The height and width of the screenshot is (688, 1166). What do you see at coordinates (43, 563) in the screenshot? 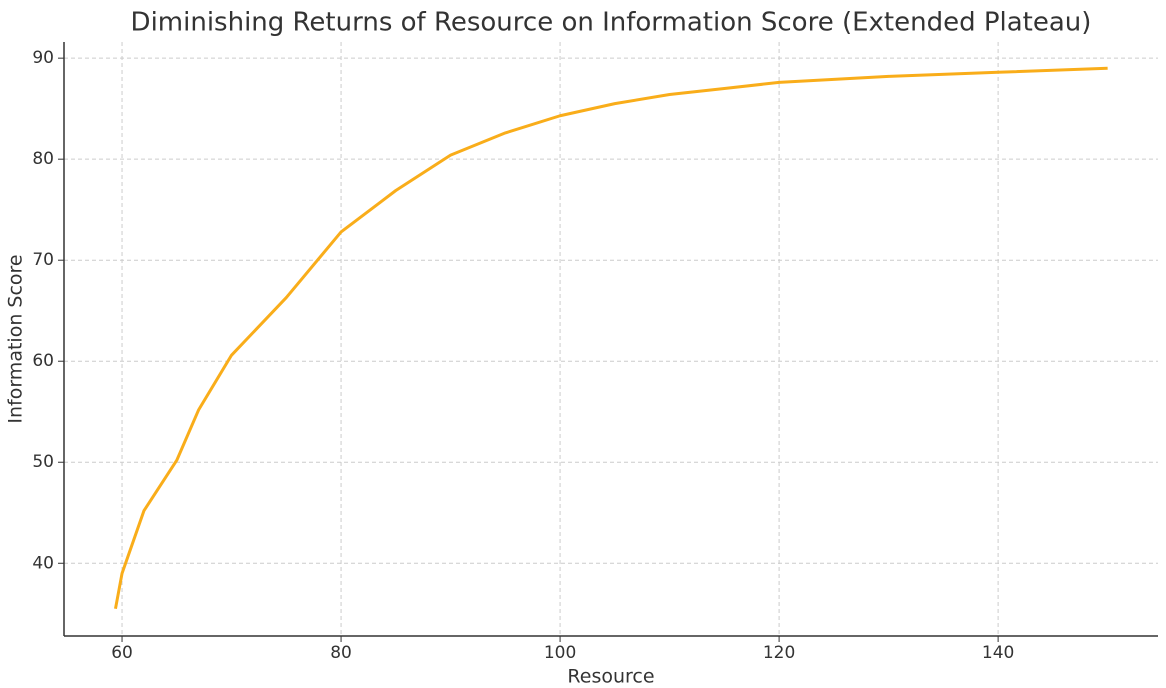
I see `y-tick-label: 40` at bounding box center [43, 563].